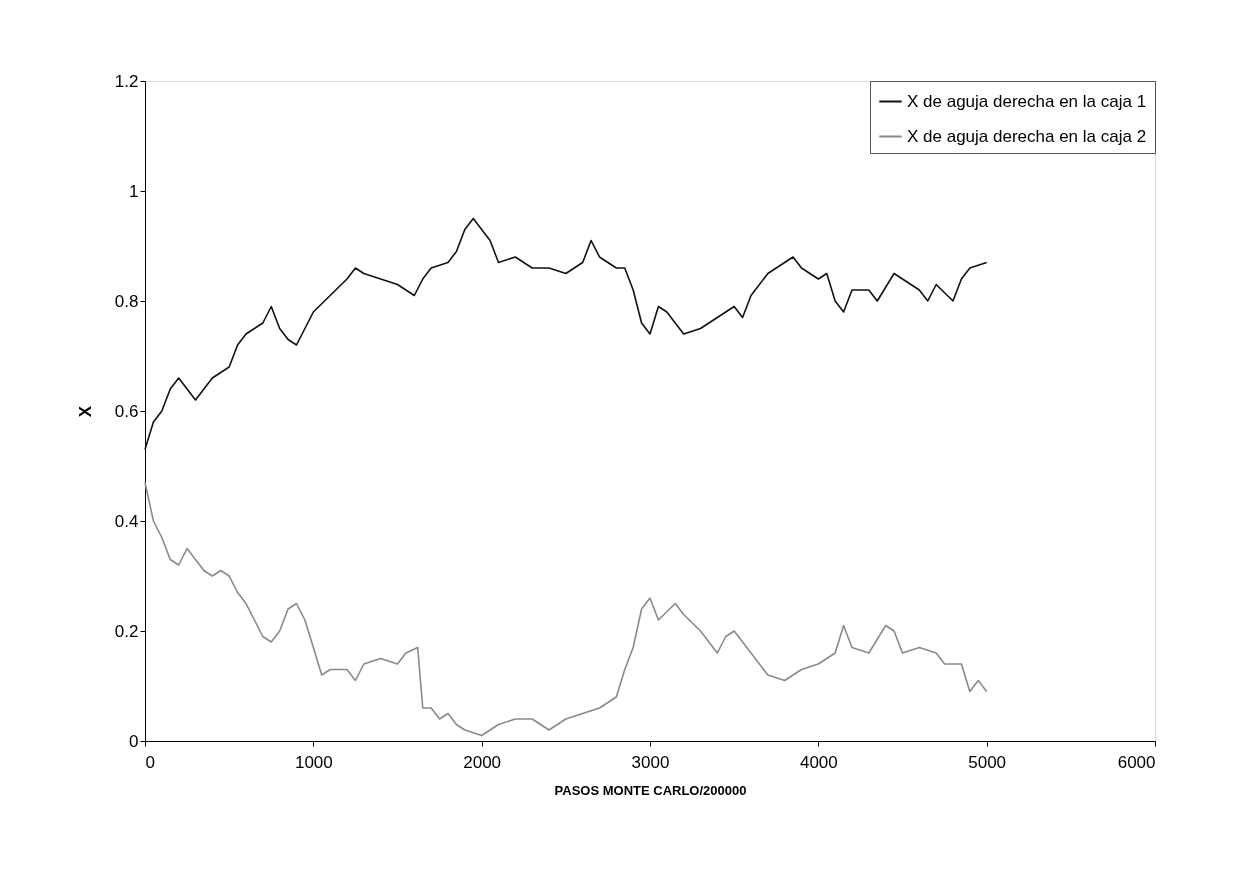  I want to click on y-tick-label: 0.4, so click(126, 521).